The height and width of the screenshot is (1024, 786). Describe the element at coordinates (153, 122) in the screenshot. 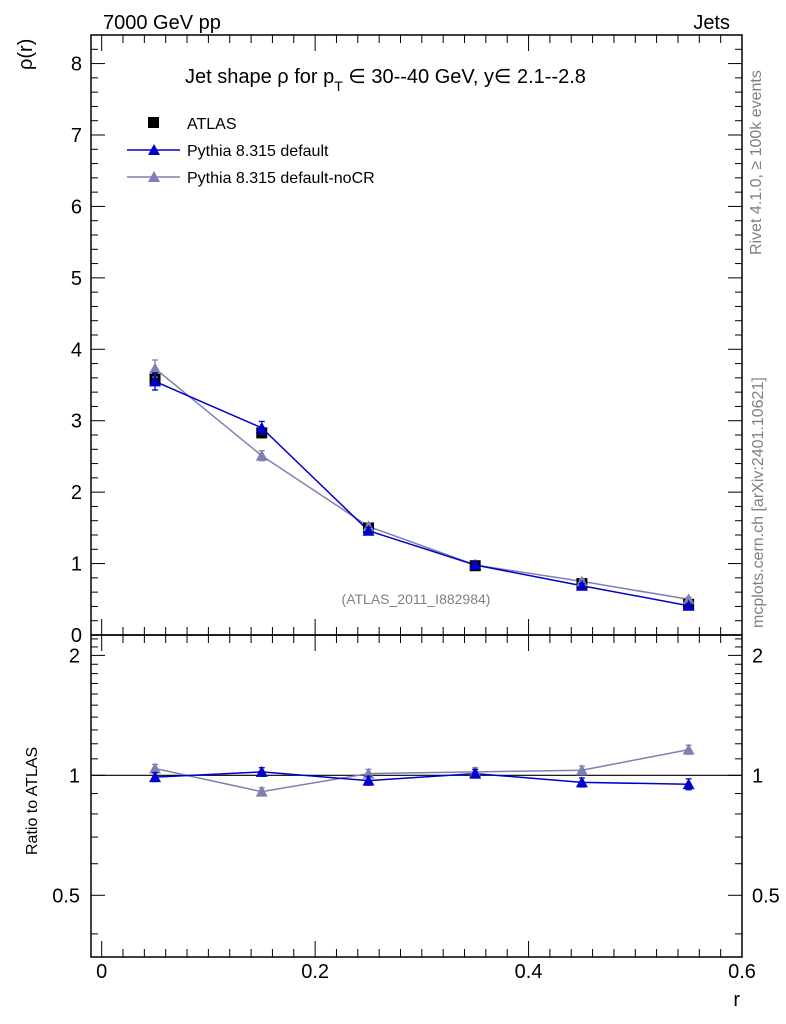

I see `legend-atlas-marker` at that location.